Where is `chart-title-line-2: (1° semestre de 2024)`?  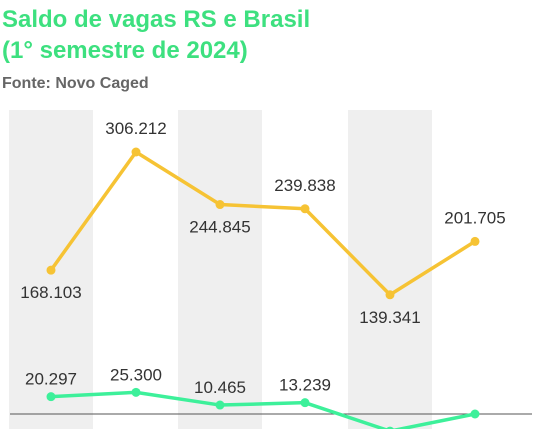
chart-title-line-2: (1° semestre de 2024) is located at coordinates (125, 50).